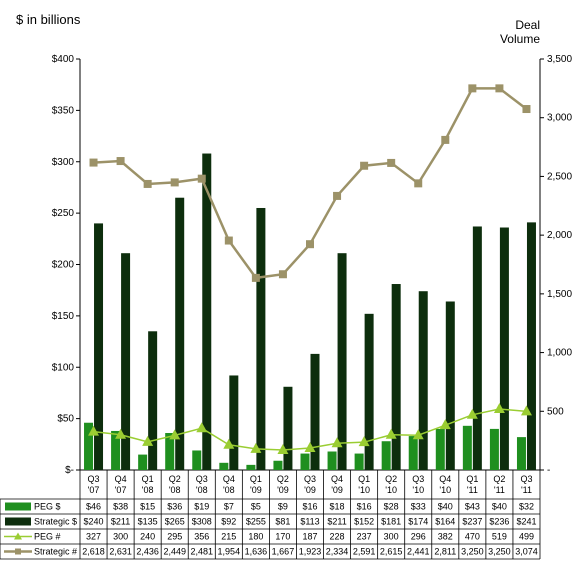  Describe the element at coordinates (93, 507) in the screenshot. I see `table-cell-value: $46` at that location.